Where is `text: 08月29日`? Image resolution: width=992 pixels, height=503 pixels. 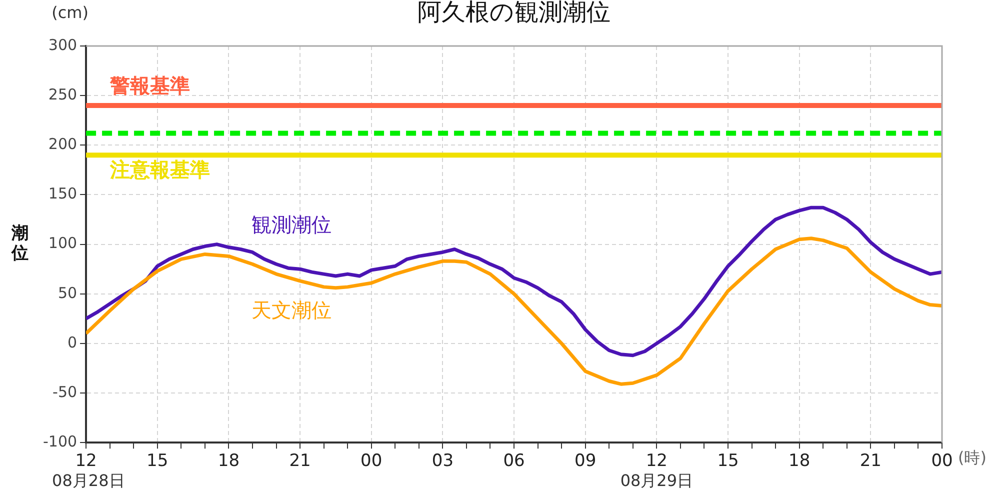 text: 08月29日 is located at coordinates (657, 480).